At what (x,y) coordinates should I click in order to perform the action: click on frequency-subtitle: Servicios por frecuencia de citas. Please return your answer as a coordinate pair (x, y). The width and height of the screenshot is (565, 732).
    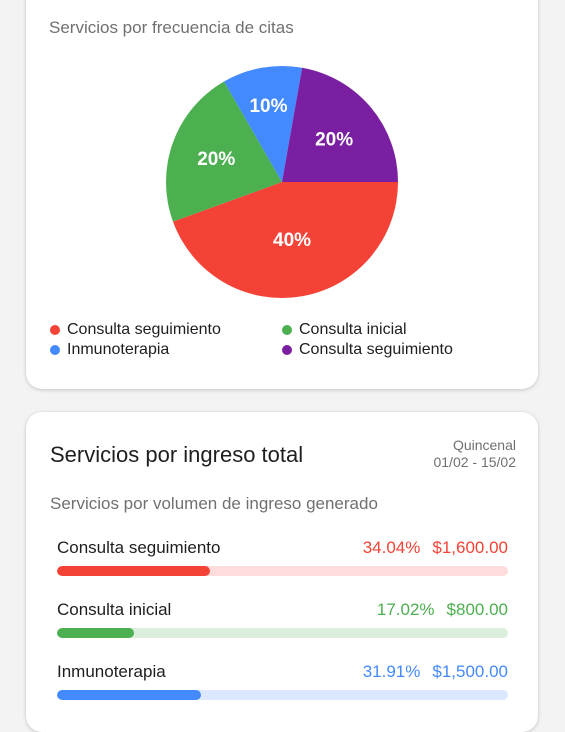
    Looking at the image, I should click on (171, 27).